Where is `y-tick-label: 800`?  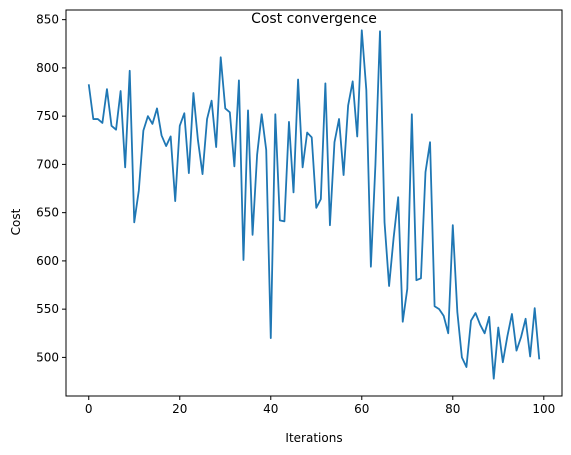 y-tick-label: 800 is located at coordinates (47, 68).